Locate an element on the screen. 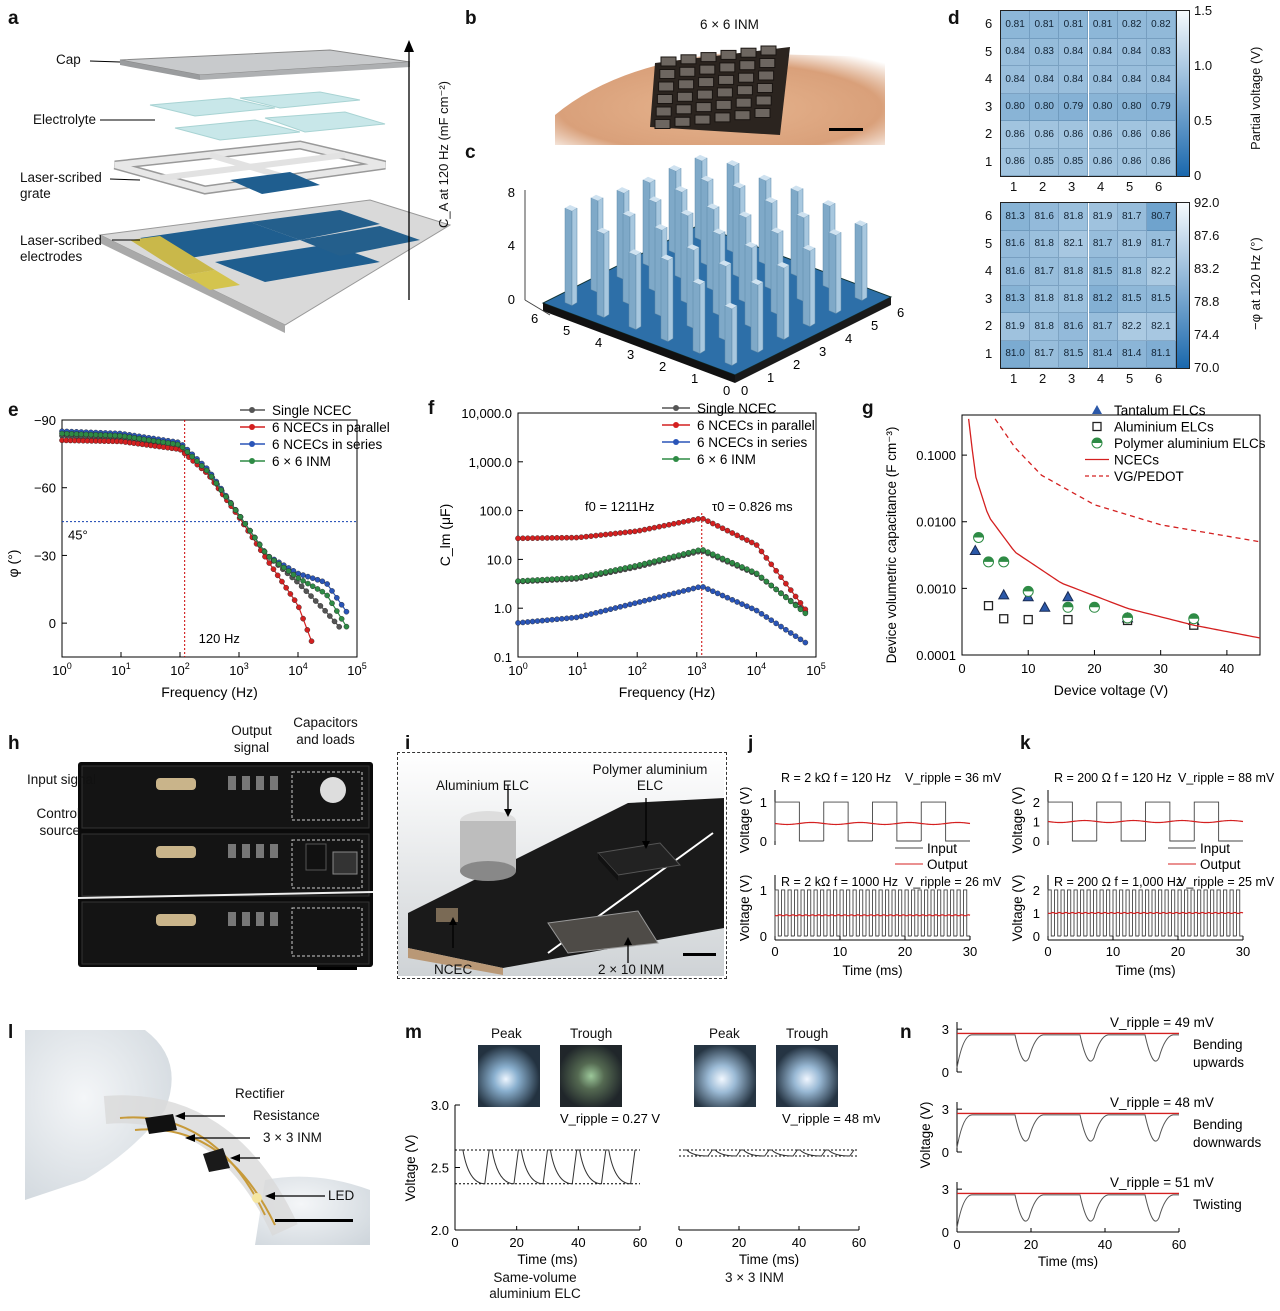 This screenshot has height=1311, width=1280. f-ytick: 100.0 is located at coordinates (495, 511).